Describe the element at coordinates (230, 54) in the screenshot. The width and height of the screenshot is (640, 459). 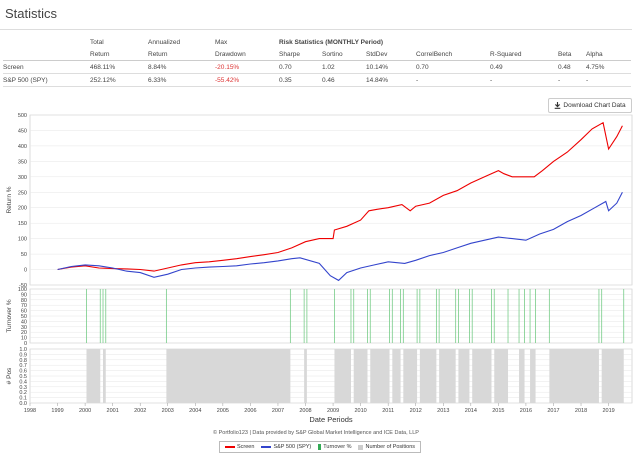
I see `header-drawdown: Drawdown` at that location.